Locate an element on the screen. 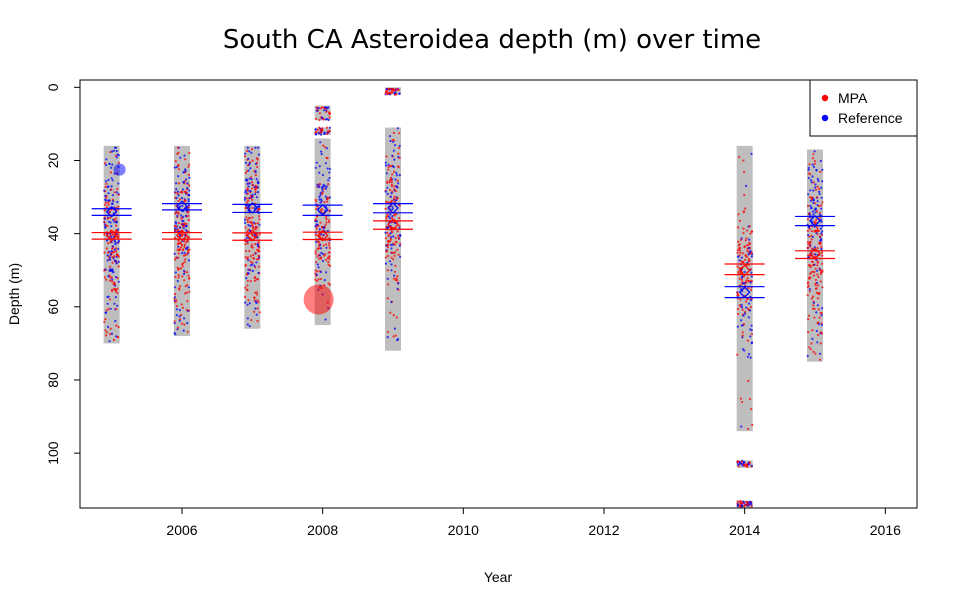 The width and height of the screenshot is (958, 606). ref-mean-marker is located at coordinates (252, 208).